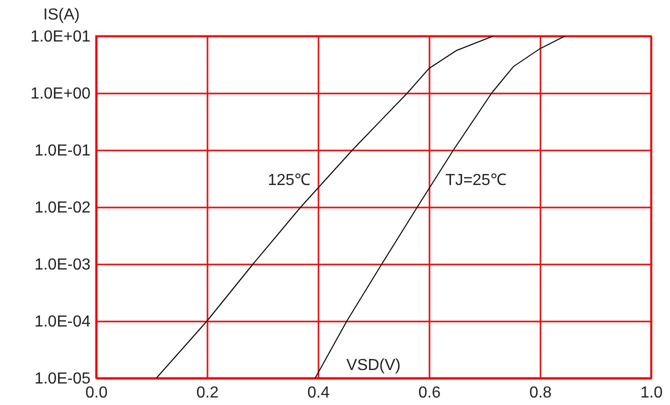 The width and height of the screenshot is (670, 405). Describe the element at coordinates (61, 15) in the screenshot. I see `y-axis-title: IS(A)` at that location.